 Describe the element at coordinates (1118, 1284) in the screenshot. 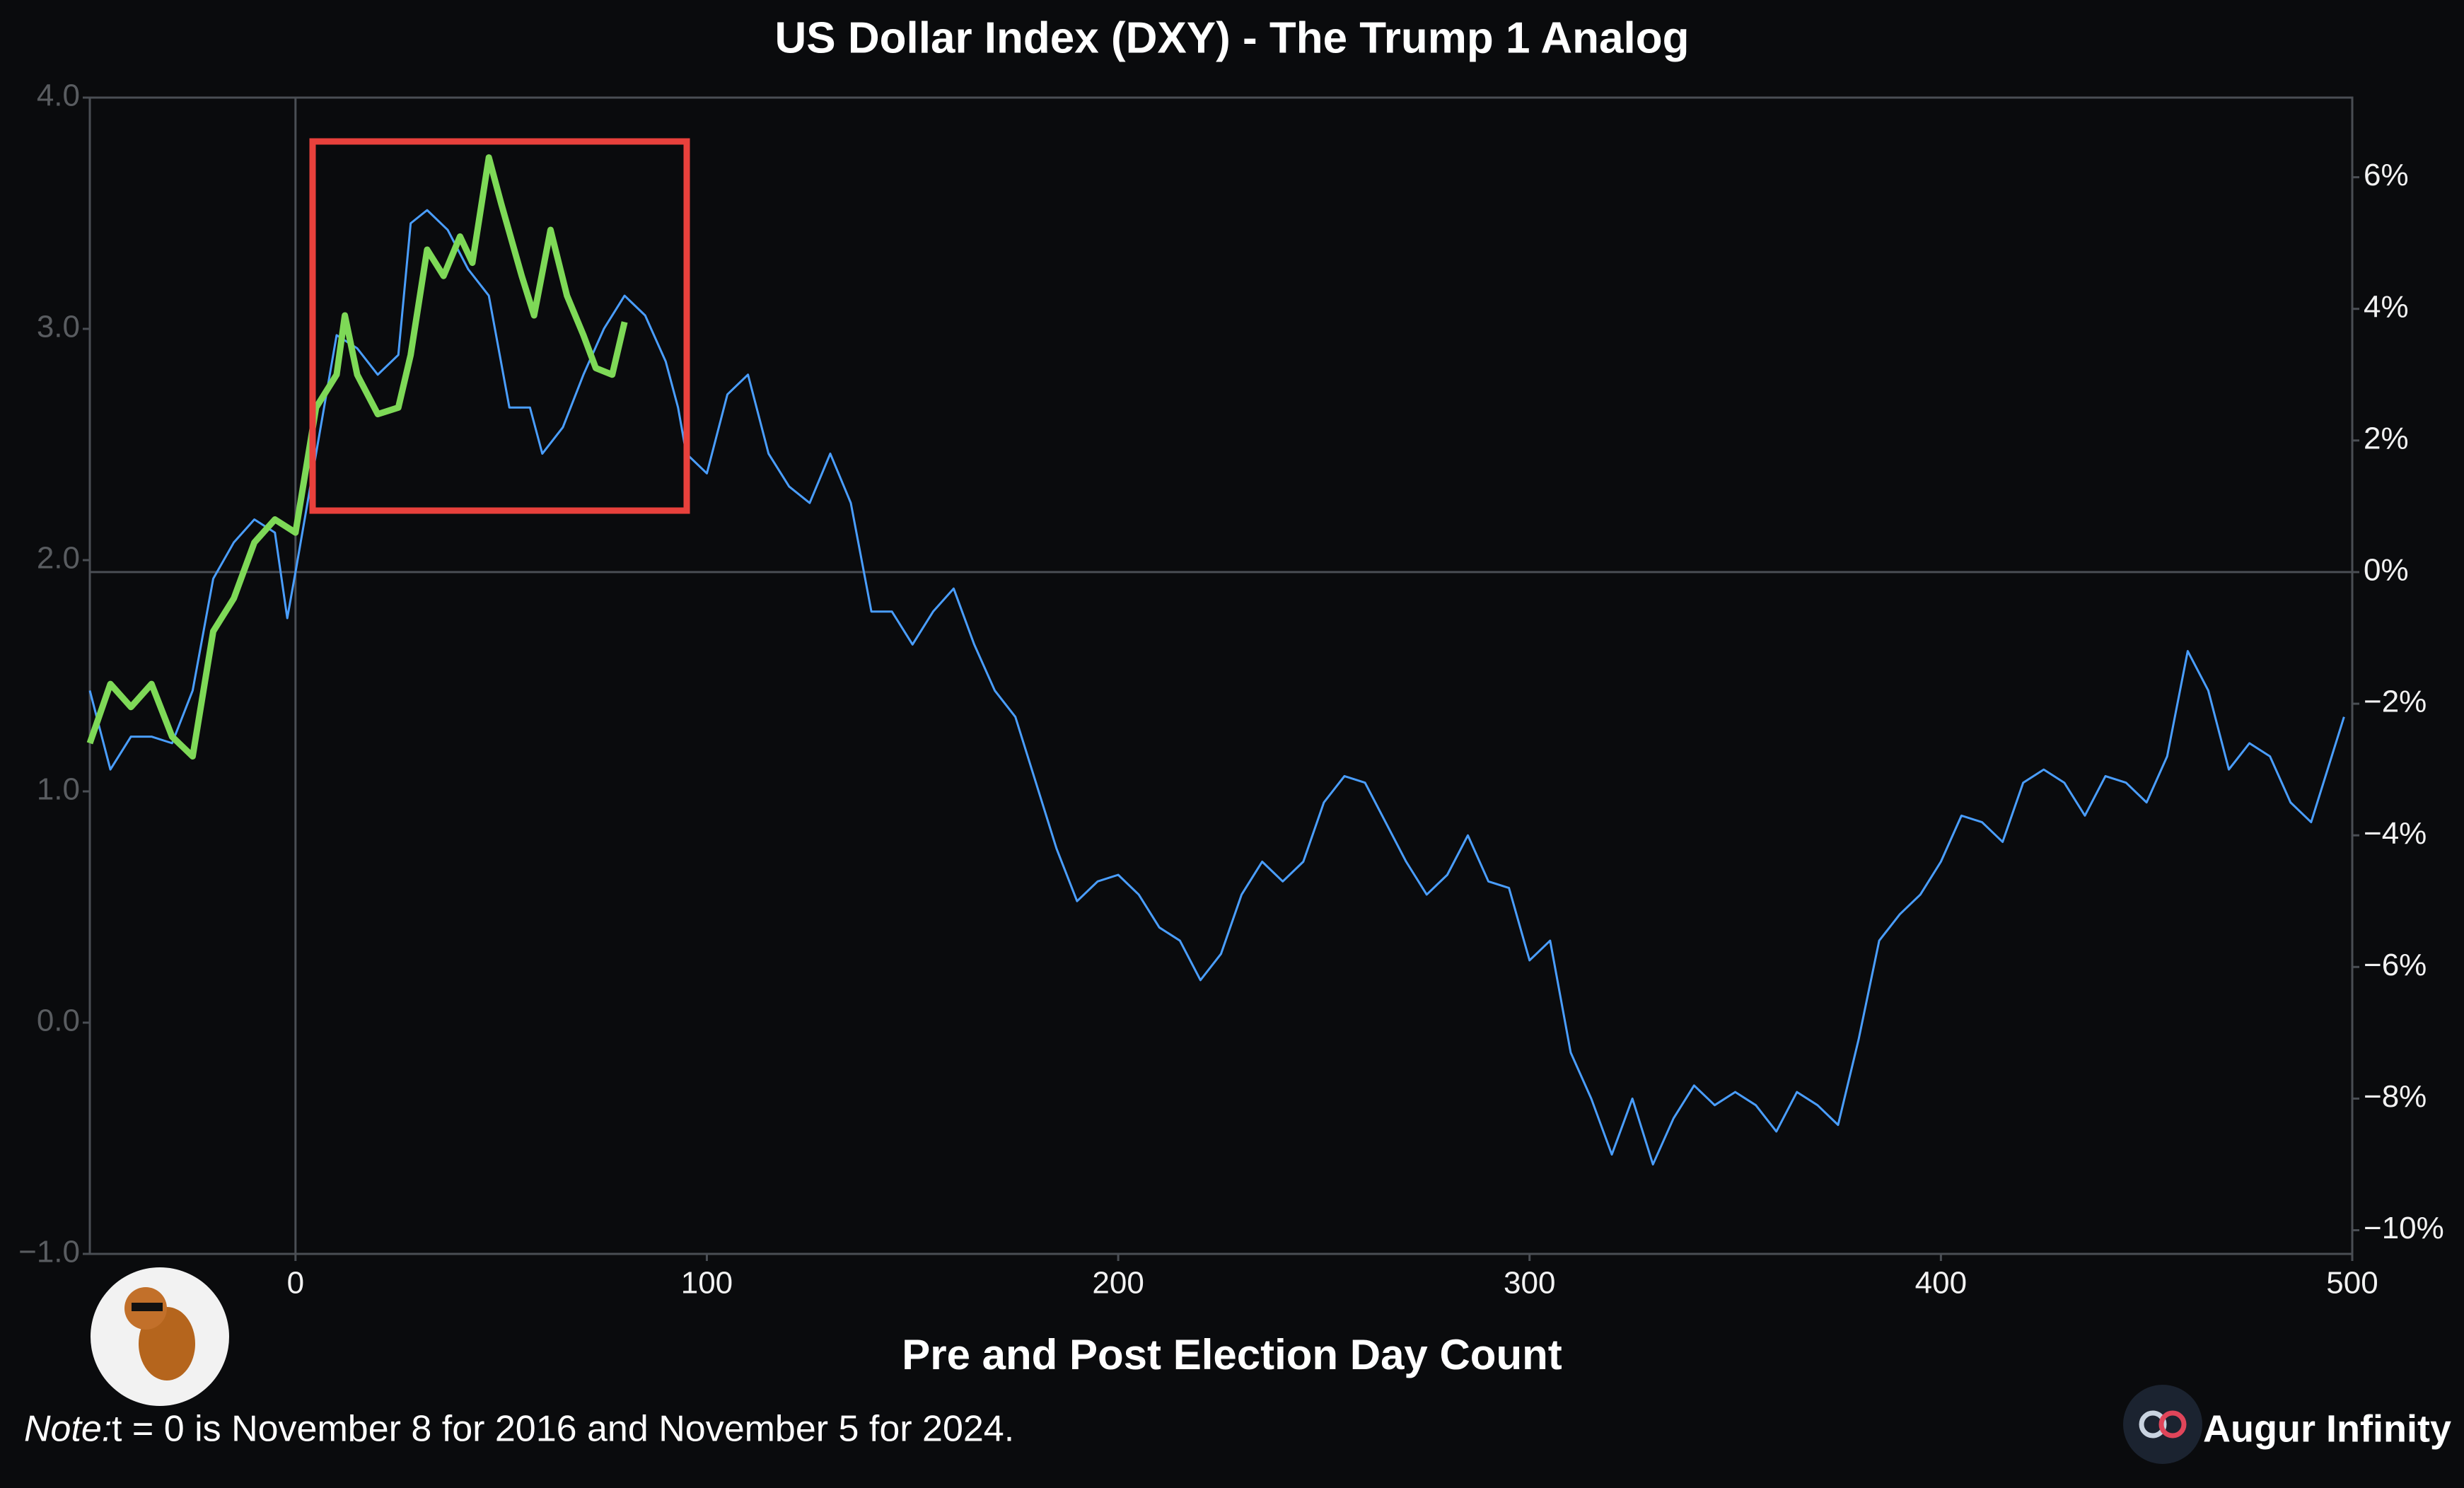

I see `x-tick-label: 200` at that location.